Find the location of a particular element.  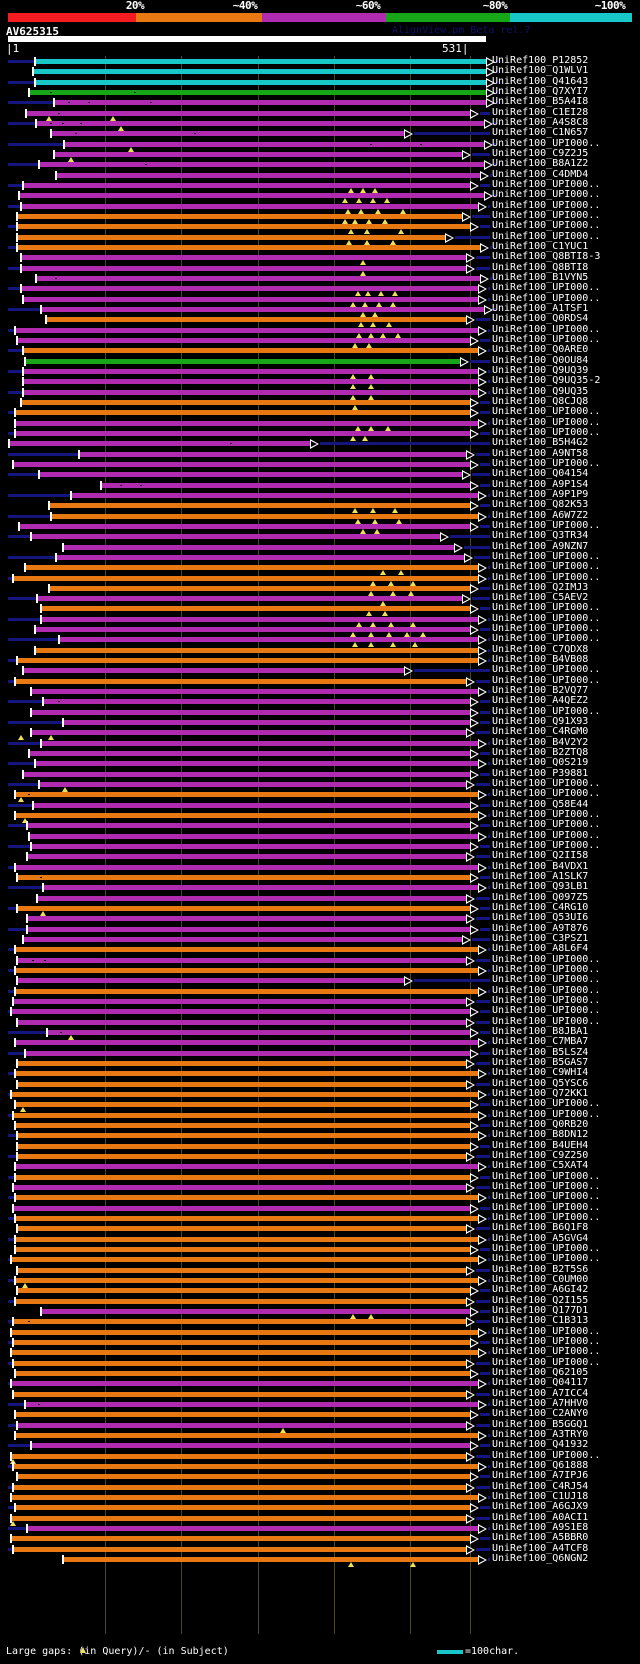

hit-label: UniRef100_A9P1P9 is located at coordinates (540, 494).